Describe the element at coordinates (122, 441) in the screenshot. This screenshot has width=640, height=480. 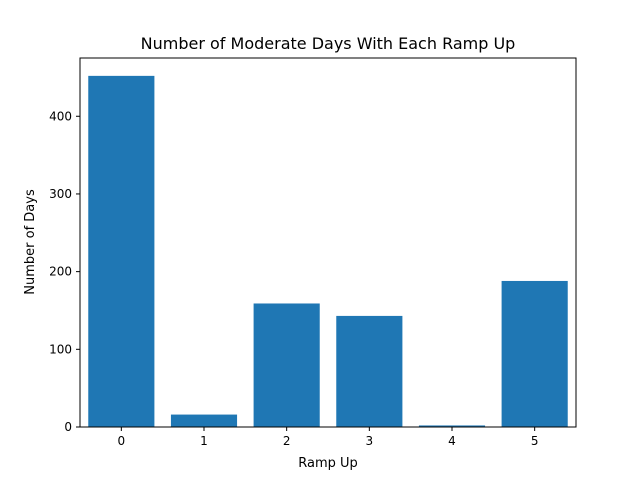
I see `x-tick-label-0: 0` at that location.